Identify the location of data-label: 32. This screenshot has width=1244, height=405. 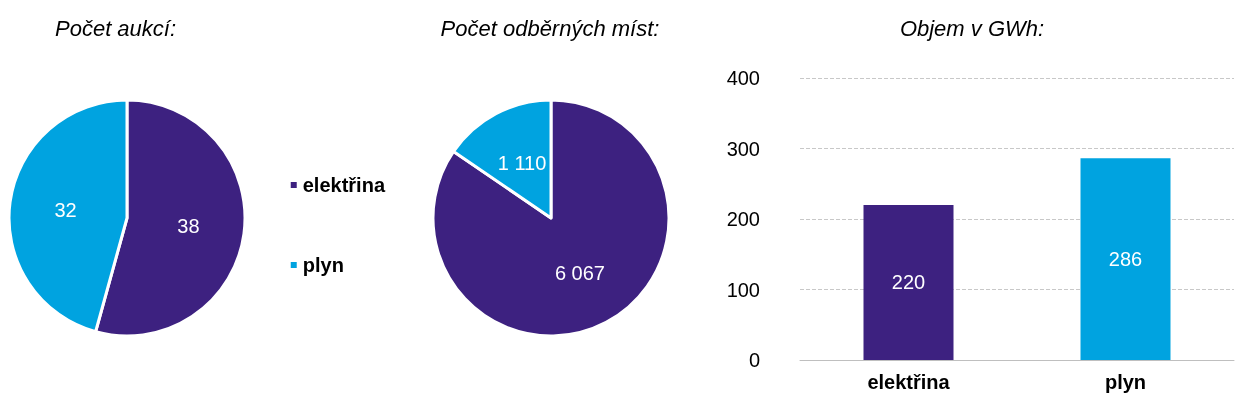
(65, 209).